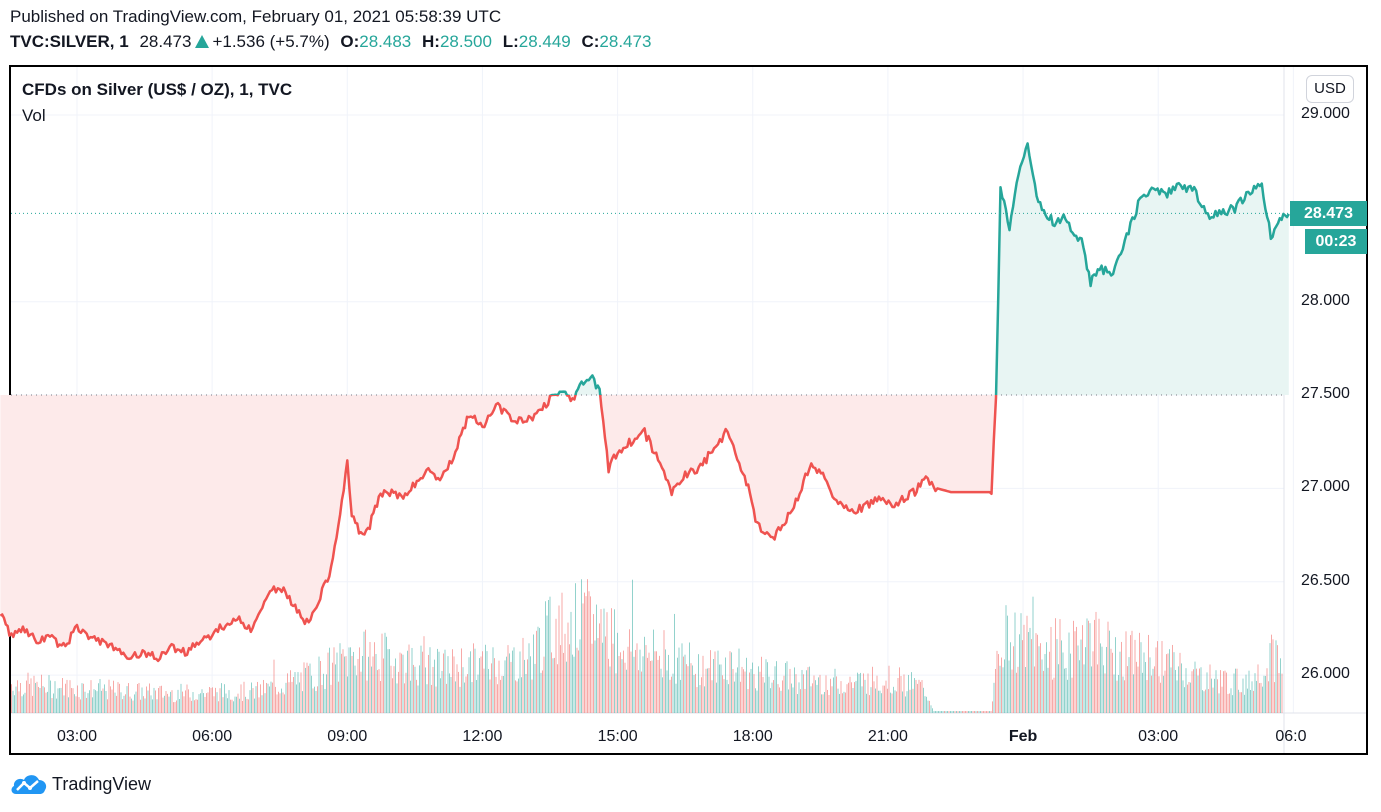 This screenshot has height=812, width=1381. What do you see at coordinates (29, 784) in the screenshot?
I see `cloud-chart-icon` at bounding box center [29, 784].